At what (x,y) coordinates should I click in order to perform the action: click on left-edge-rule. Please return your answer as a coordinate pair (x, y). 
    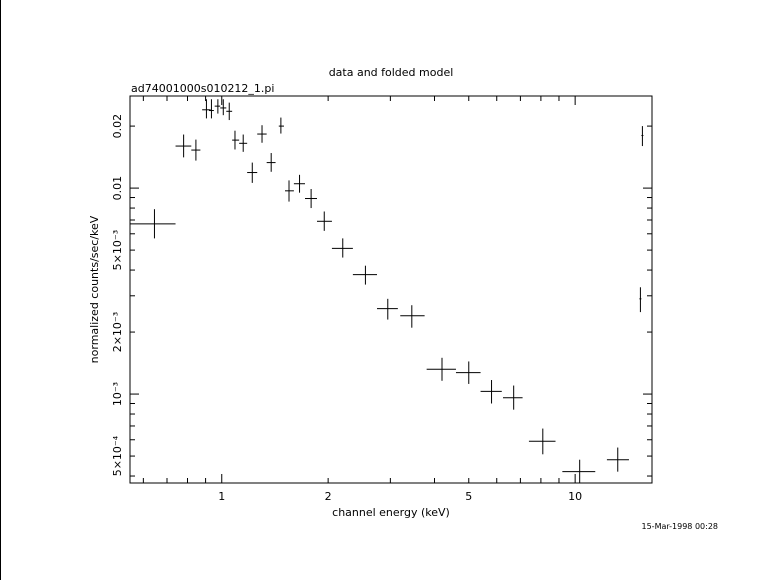
    Looking at the image, I should click on (0, 290).